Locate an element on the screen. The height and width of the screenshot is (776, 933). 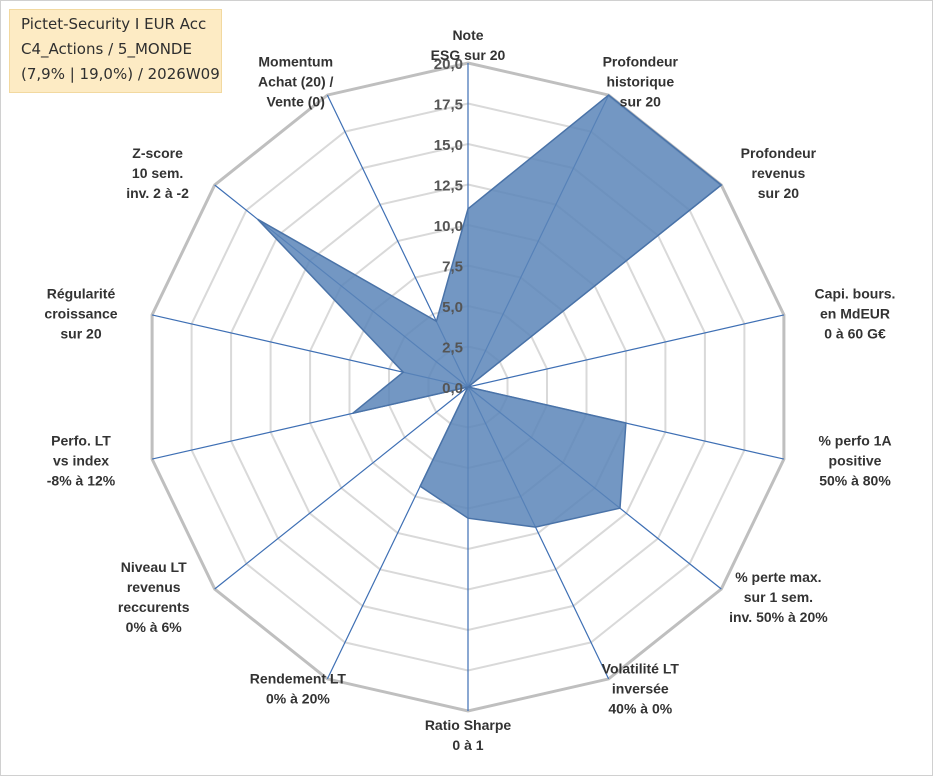
axis-label-line: inv. 2 à -2 is located at coordinates (157, 193).